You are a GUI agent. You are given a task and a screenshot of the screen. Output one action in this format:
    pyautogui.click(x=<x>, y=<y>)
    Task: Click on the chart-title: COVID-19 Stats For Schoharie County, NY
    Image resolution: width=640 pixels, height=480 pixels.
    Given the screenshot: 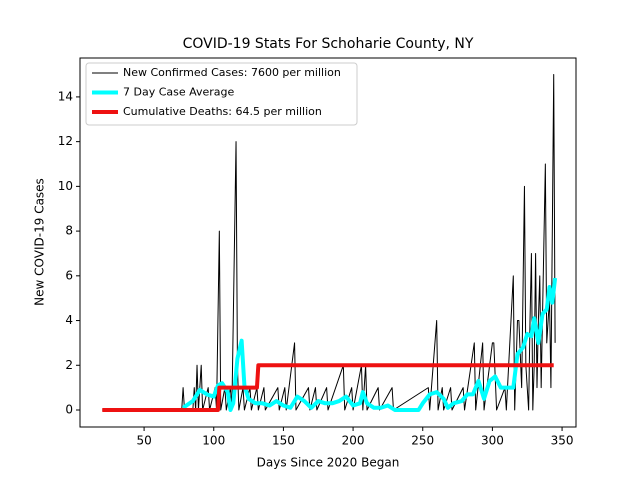 What is the action you would take?
    pyautogui.click(x=328, y=44)
    